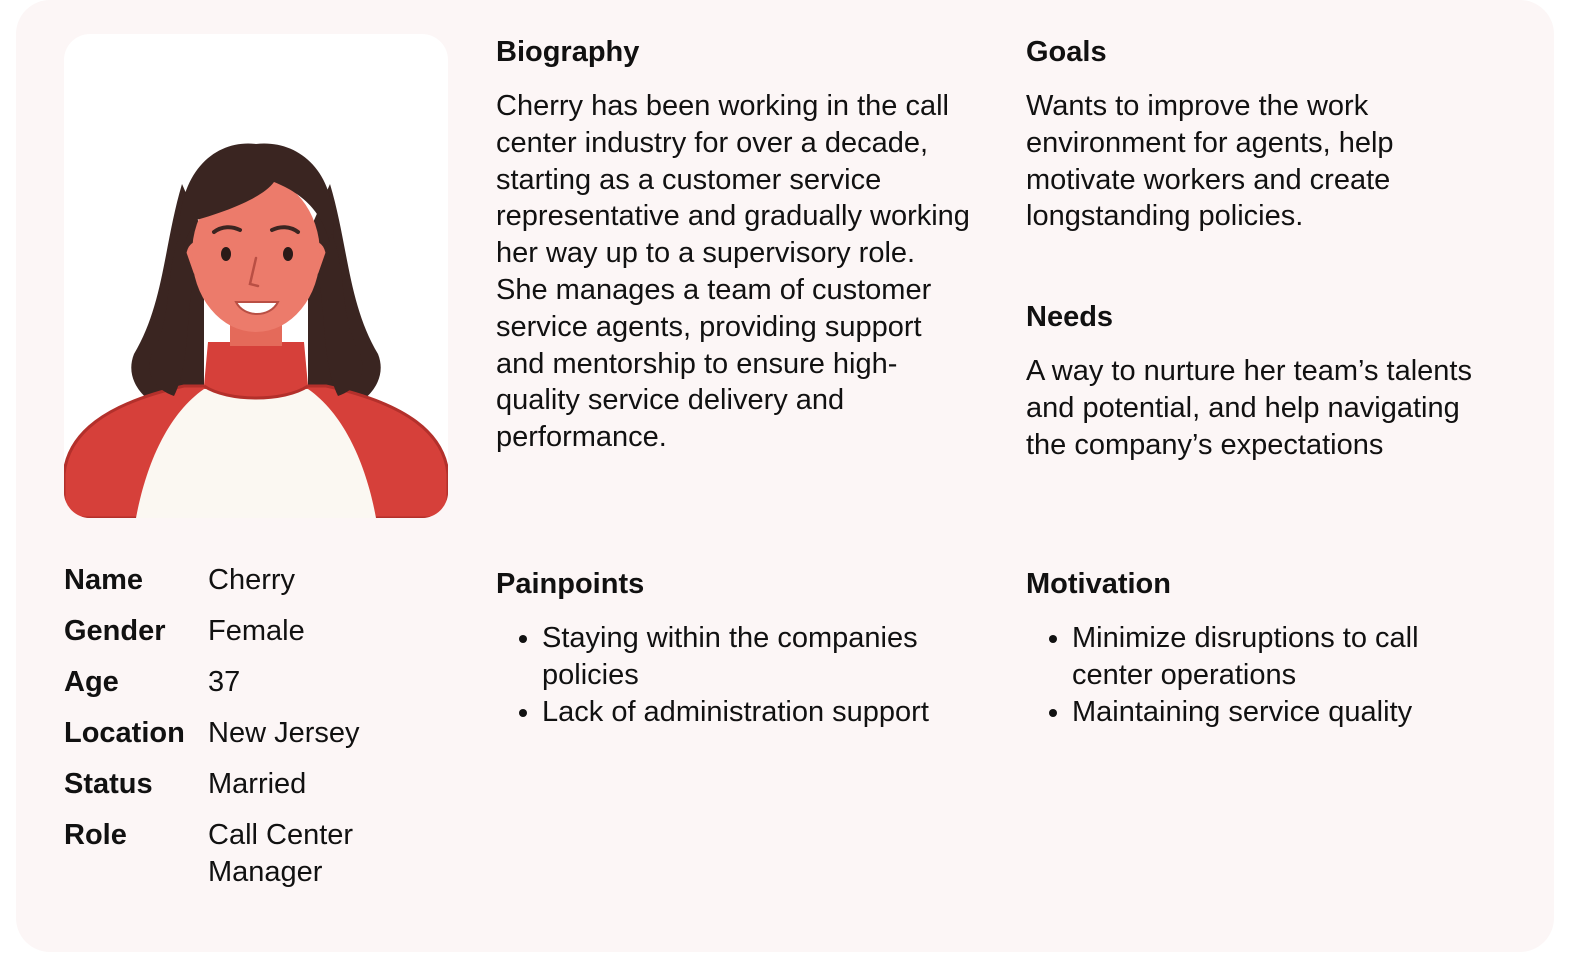 The height and width of the screenshot is (970, 1588). Describe the element at coordinates (256, 631) in the screenshot. I see `profile-value: Female` at that location.